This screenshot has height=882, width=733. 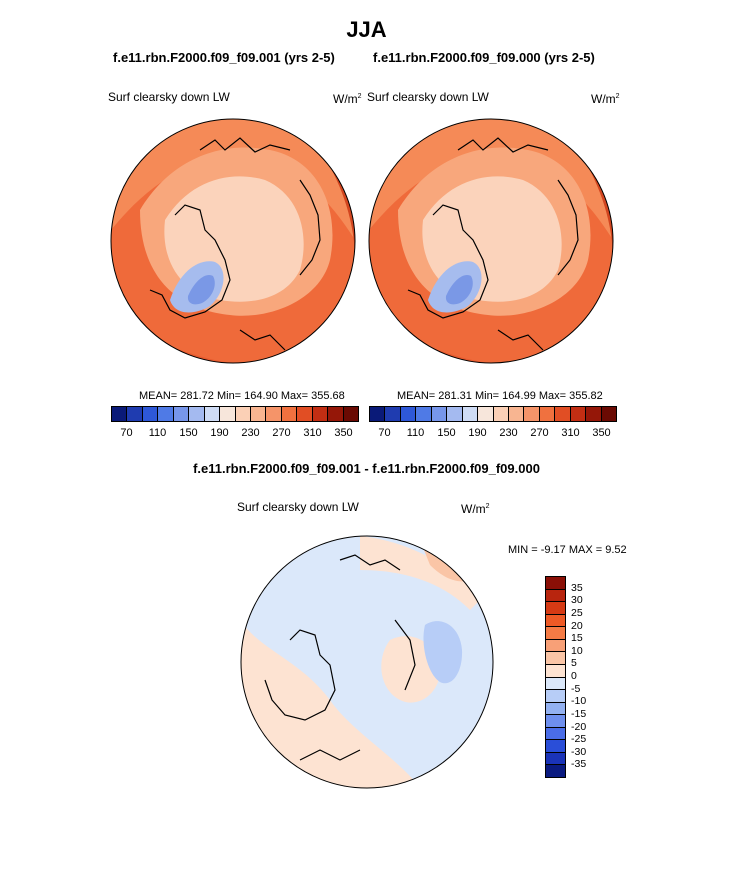 I want to click on colorbar-difference: 35 30 25 20 15 10 5 0 -5 -10 -15 -20 -25 -30 -35, so click(x=565, y=677).